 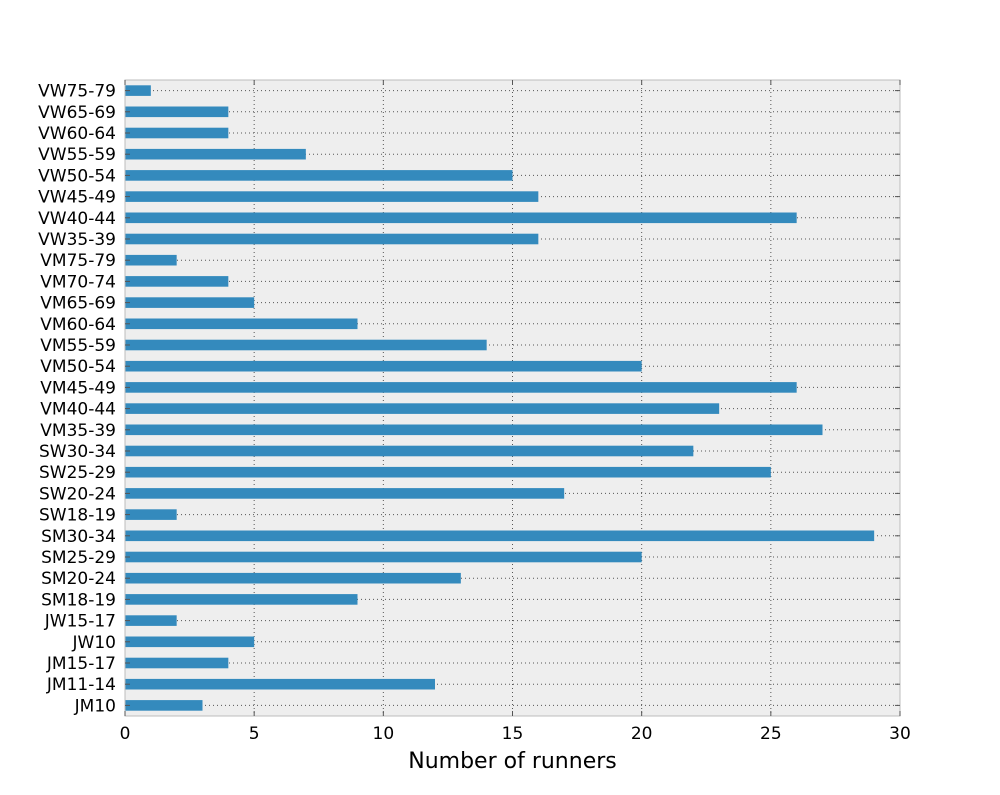 I want to click on y-tick-label: JM15-17, so click(x=81, y=664).